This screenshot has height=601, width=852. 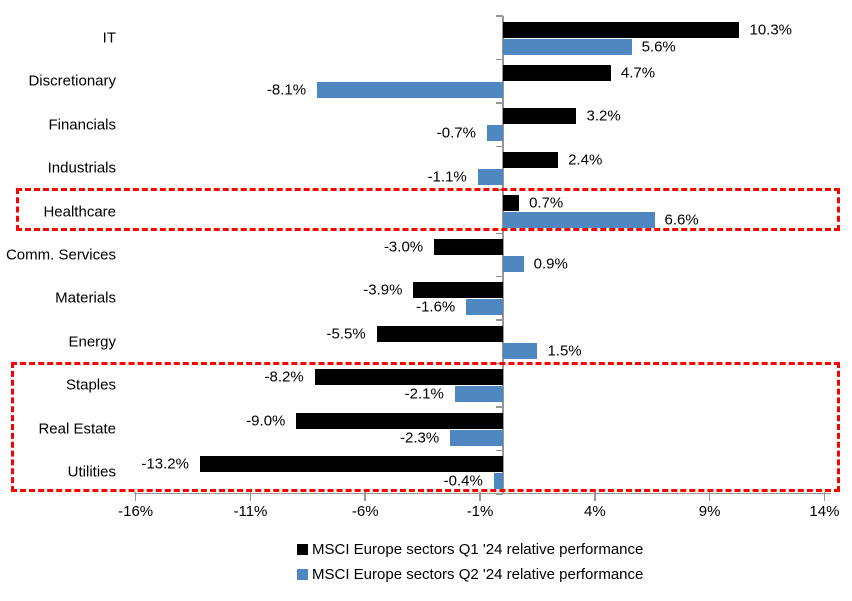 I want to click on category-label: Materials, so click(x=85, y=298).